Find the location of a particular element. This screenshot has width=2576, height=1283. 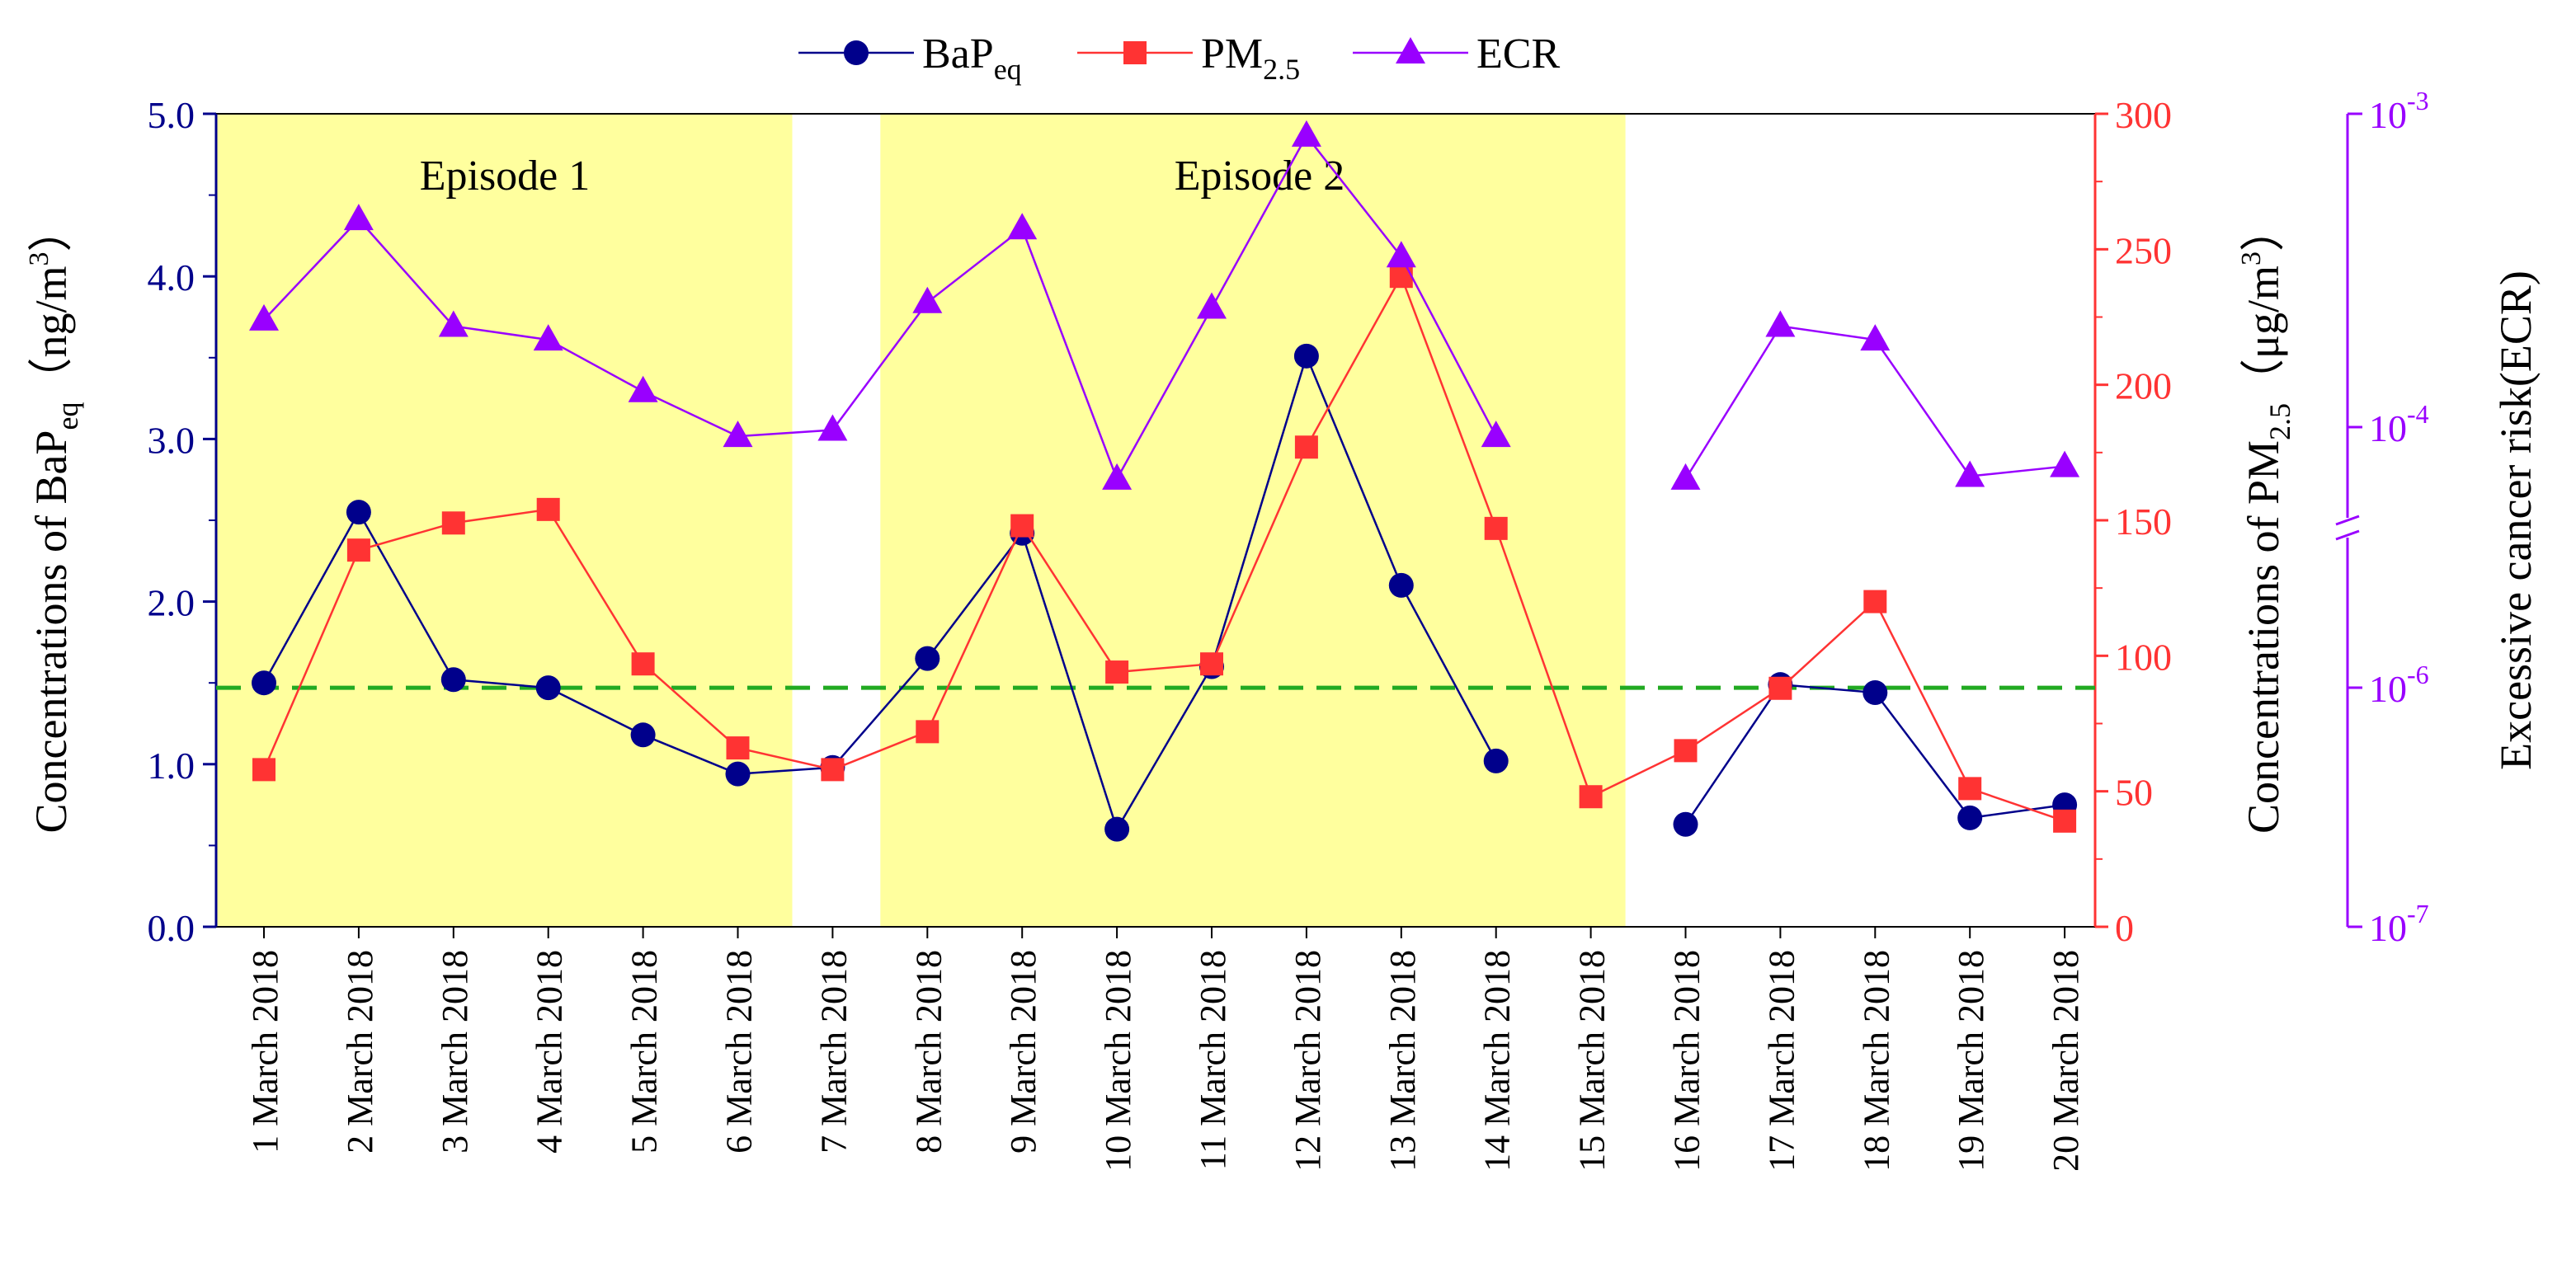

ecr-axis-tick-label: 10⁻⁶ is located at coordinates (2399, 685).